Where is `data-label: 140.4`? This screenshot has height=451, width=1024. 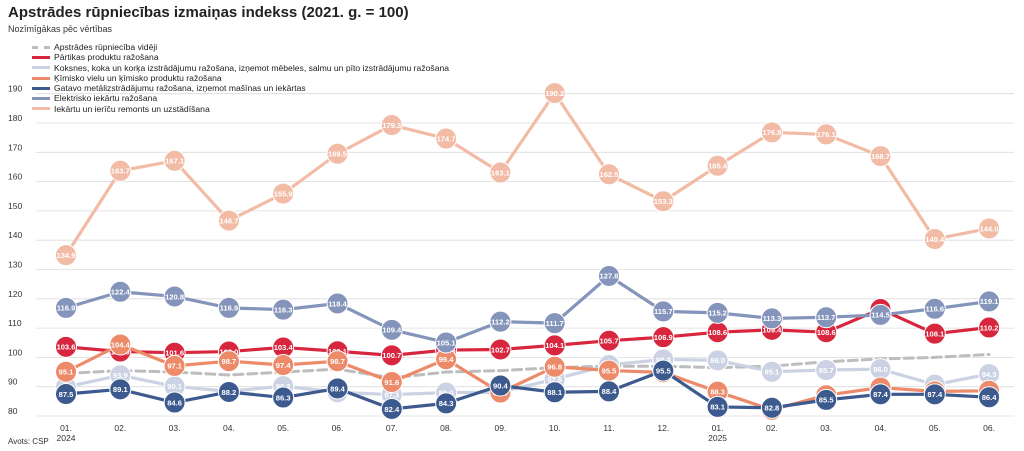 data-label: 140.4 is located at coordinates (935, 239).